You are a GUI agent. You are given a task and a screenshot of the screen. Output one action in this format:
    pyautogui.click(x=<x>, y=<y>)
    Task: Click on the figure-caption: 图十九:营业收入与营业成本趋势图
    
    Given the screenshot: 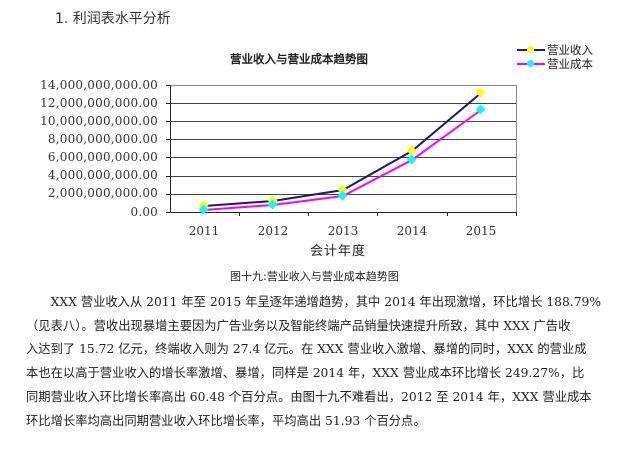 What is the action you would take?
    pyautogui.click(x=314, y=276)
    